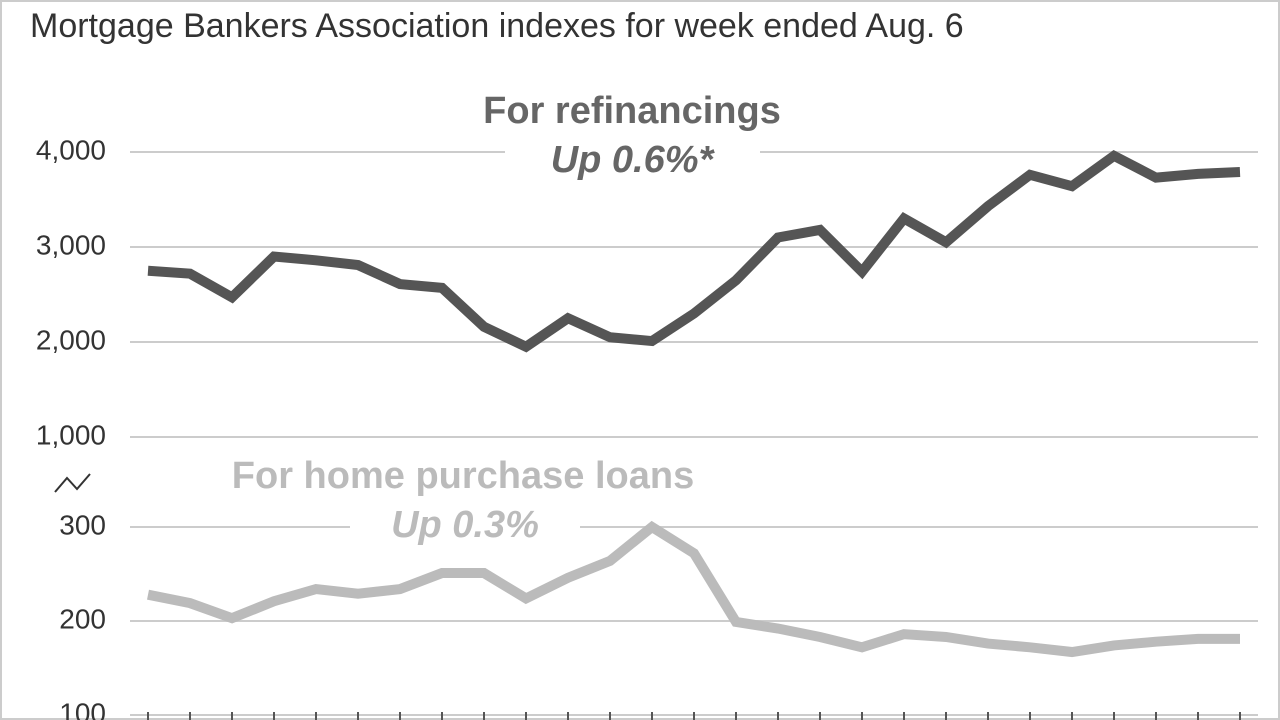 The image size is (1280, 720). What do you see at coordinates (71, 339) in the screenshot?
I see `y-tick-label: 2,000` at bounding box center [71, 339].